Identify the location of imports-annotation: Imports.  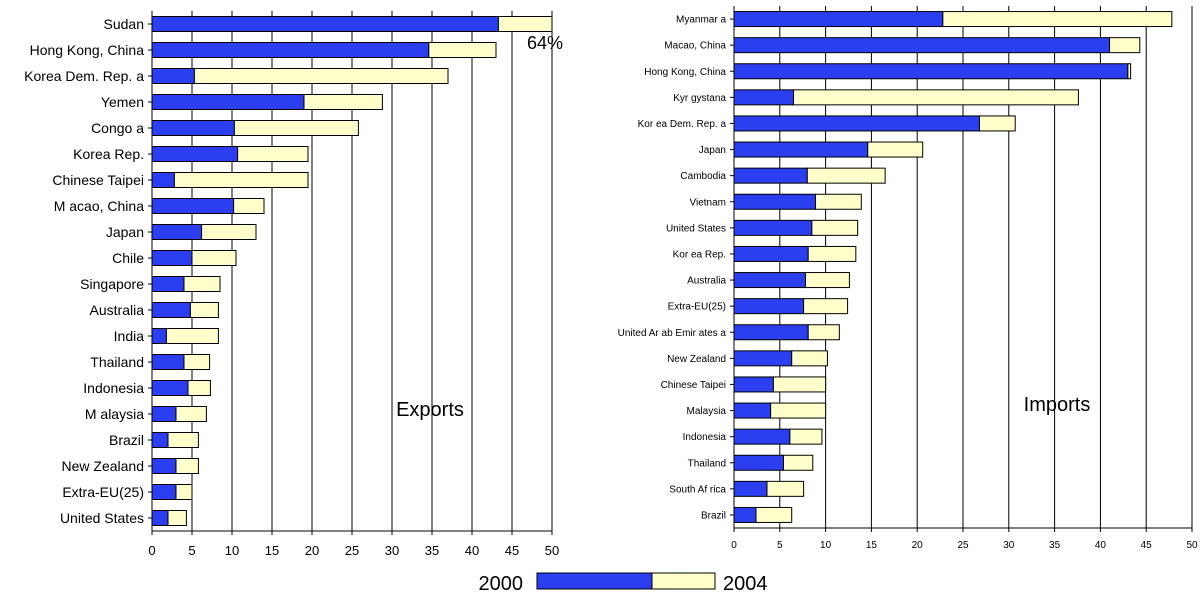
(1057, 405).